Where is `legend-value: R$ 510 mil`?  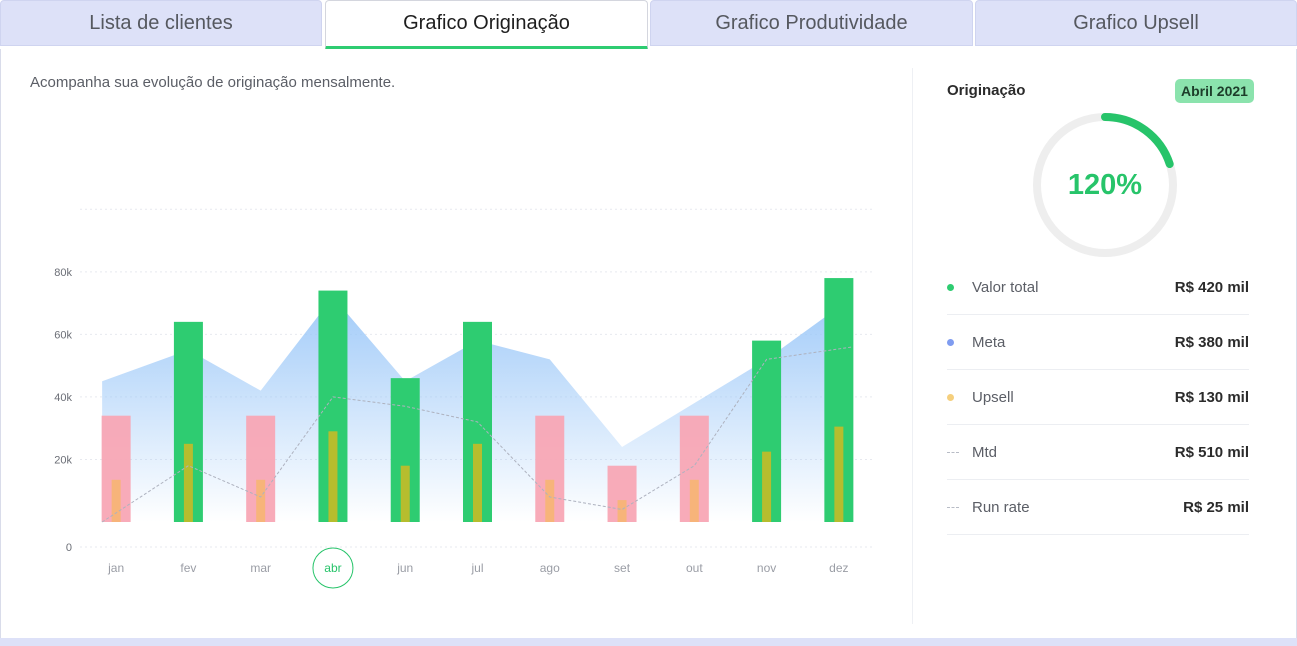 legend-value: R$ 510 mil is located at coordinates (1211, 452).